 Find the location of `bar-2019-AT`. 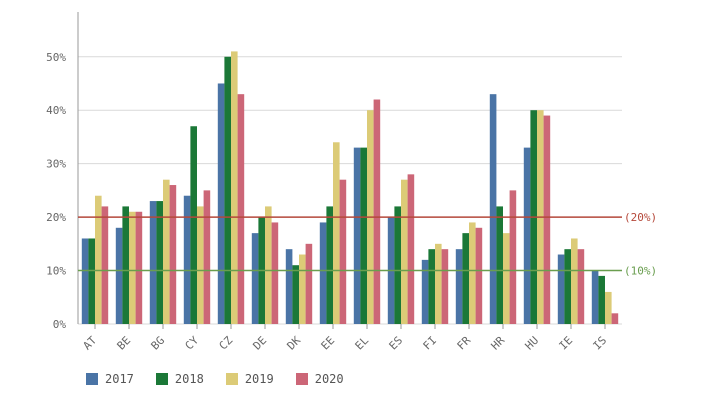

bar-2019-AT is located at coordinates (98, 259).